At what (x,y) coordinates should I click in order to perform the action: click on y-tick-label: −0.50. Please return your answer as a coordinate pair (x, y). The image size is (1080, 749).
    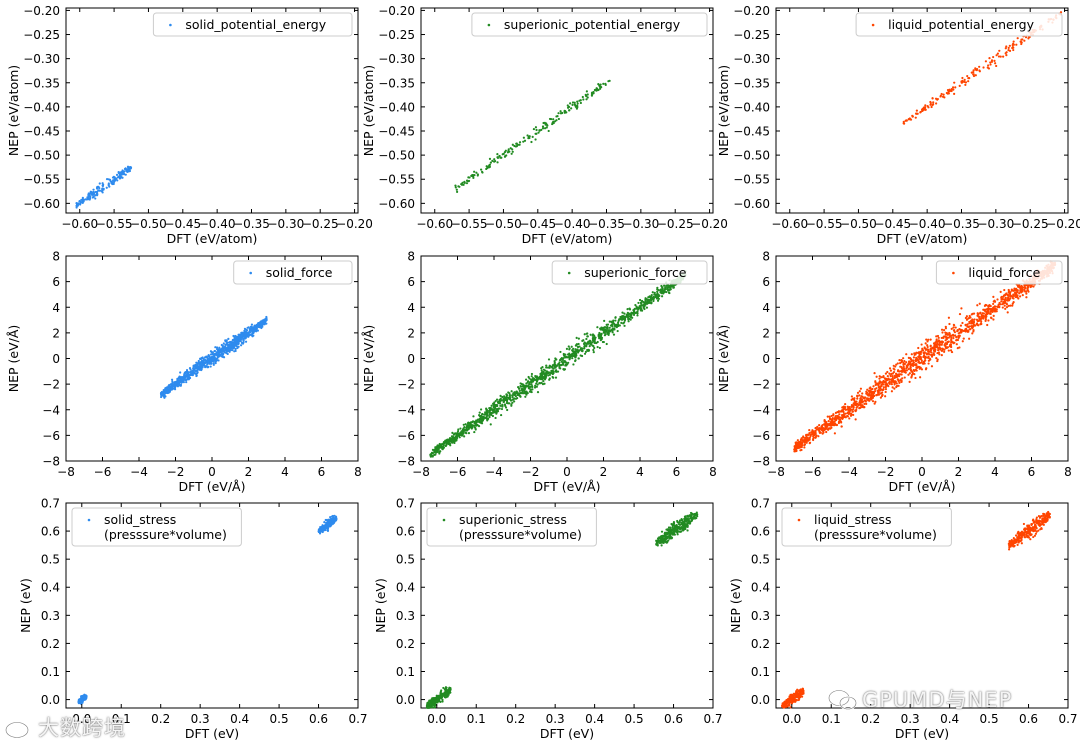
    Looking at the image, I should click on (396, 156).